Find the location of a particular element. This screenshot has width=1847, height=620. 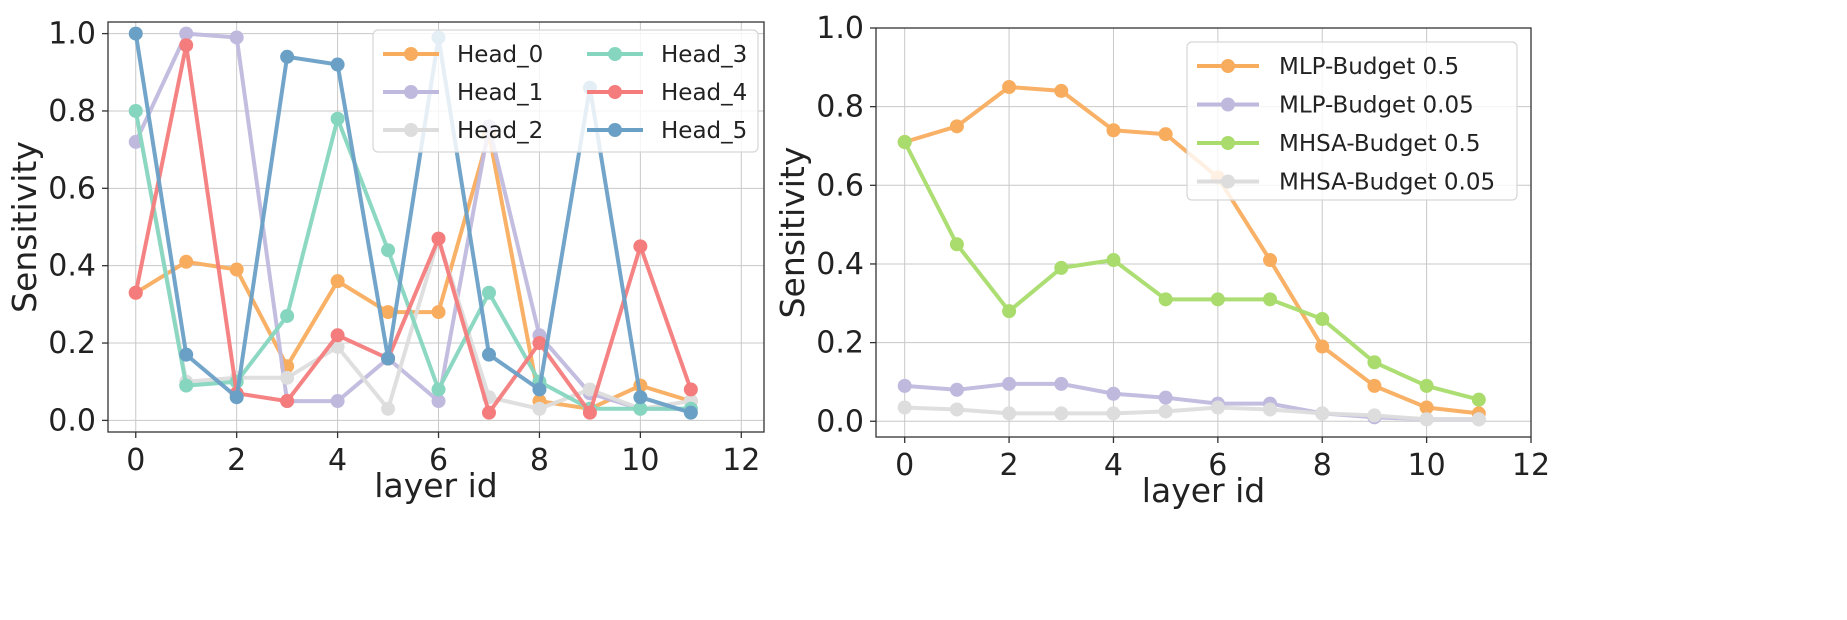

legend-label: Head_0 is located at coordinates (500, 55).